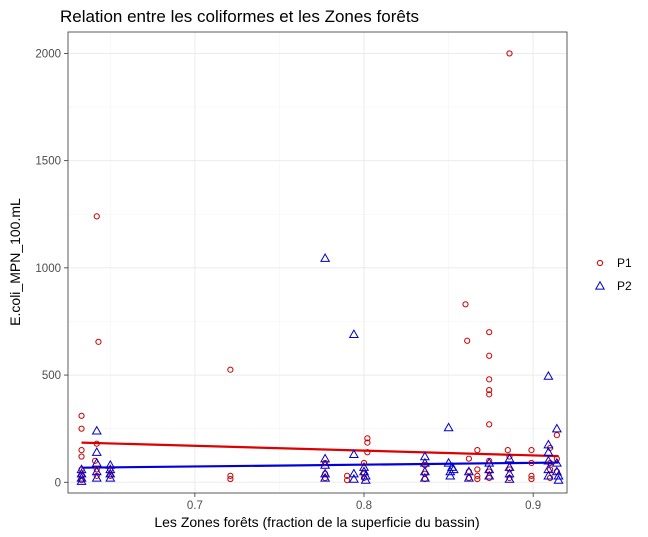 The width and height of the screenshot is (648, 537). I want to click on trend-lines, so click(320, 455).